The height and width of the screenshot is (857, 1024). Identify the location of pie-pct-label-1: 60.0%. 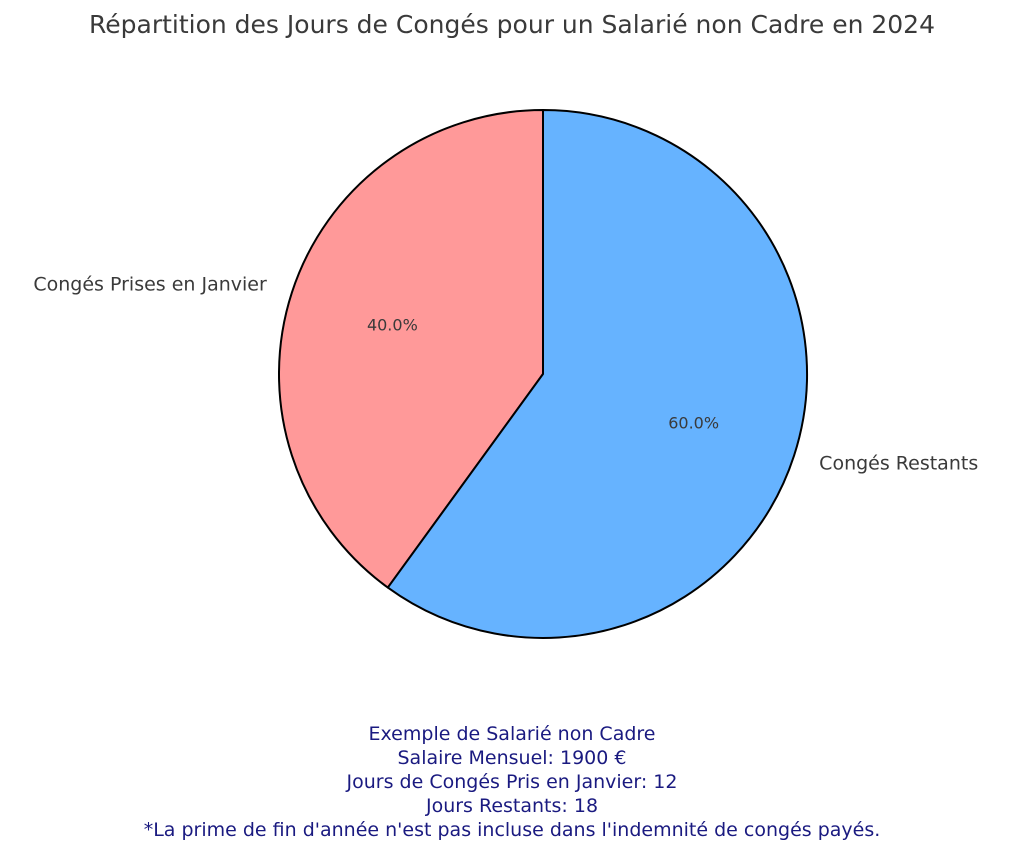
(693, 422).